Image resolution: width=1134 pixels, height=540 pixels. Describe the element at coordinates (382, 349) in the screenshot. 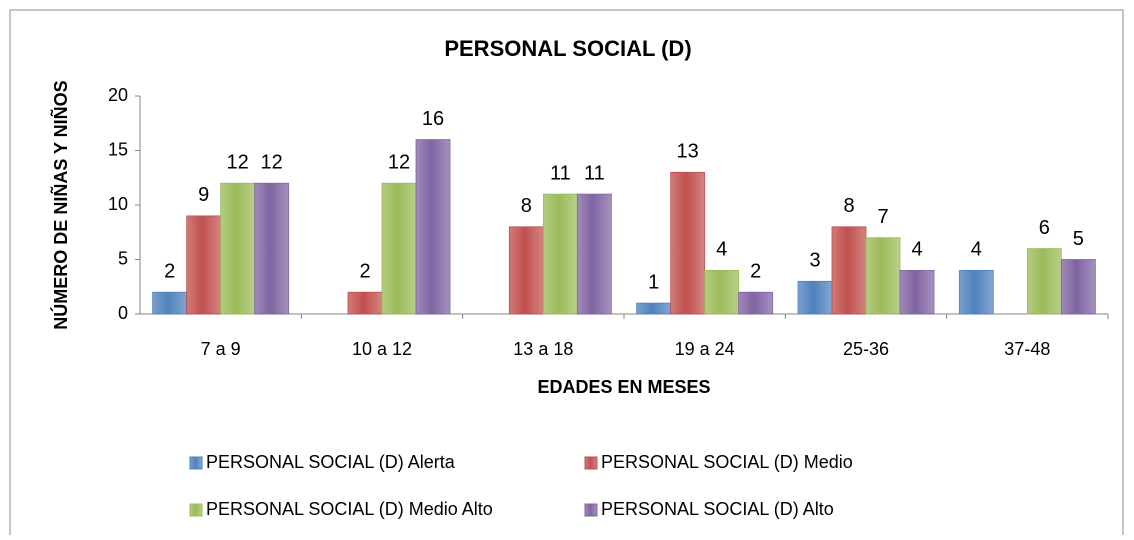

I see `x-tick-label: 10 a 12` at that location.